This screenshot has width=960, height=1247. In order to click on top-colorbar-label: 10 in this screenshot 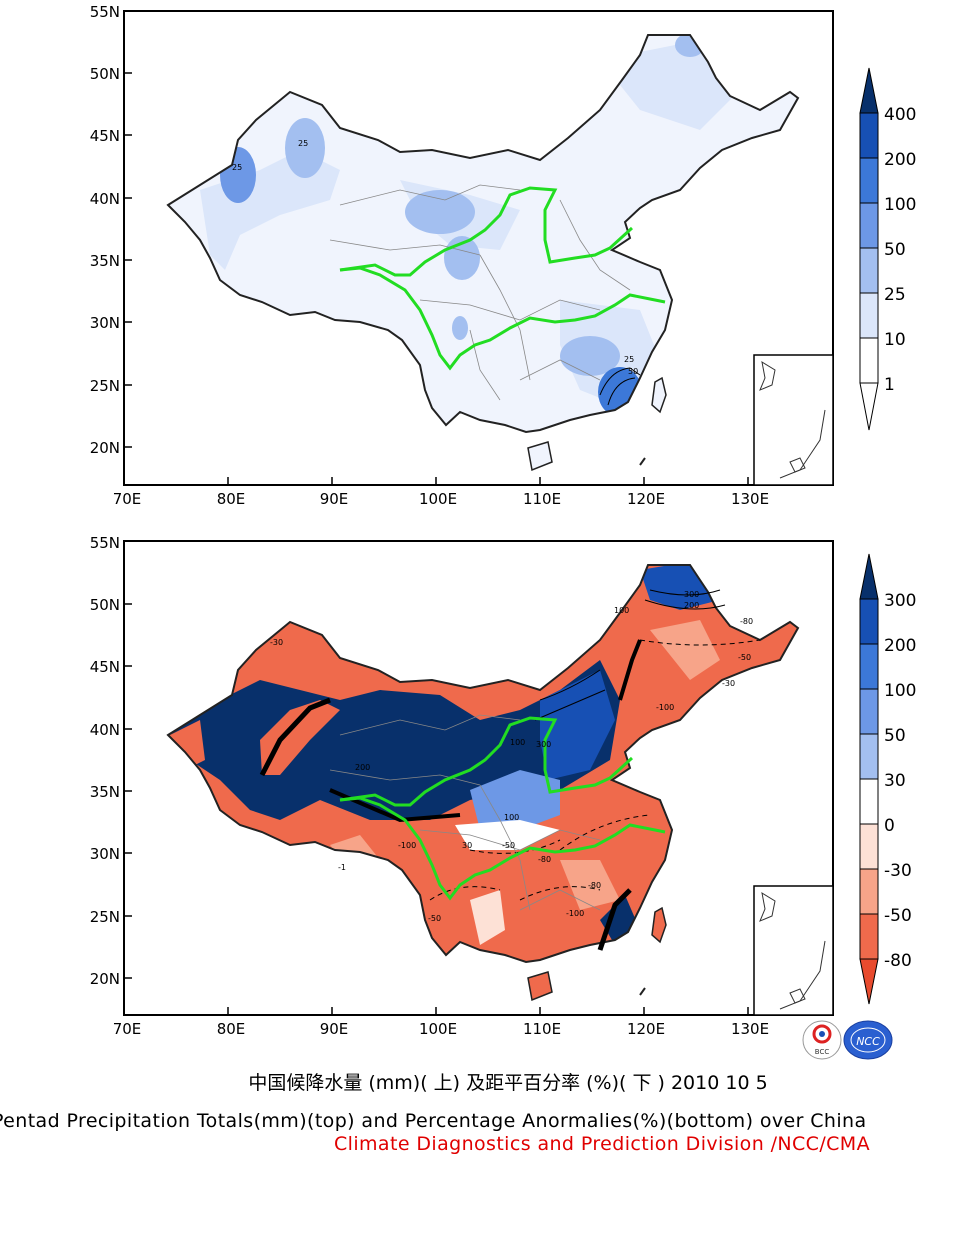, I will do `click(895, 340)`.